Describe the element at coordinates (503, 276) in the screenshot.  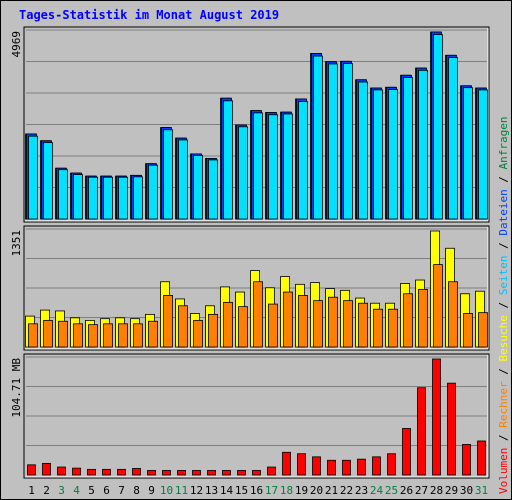
I see `legend-part: Seiten` at that location.